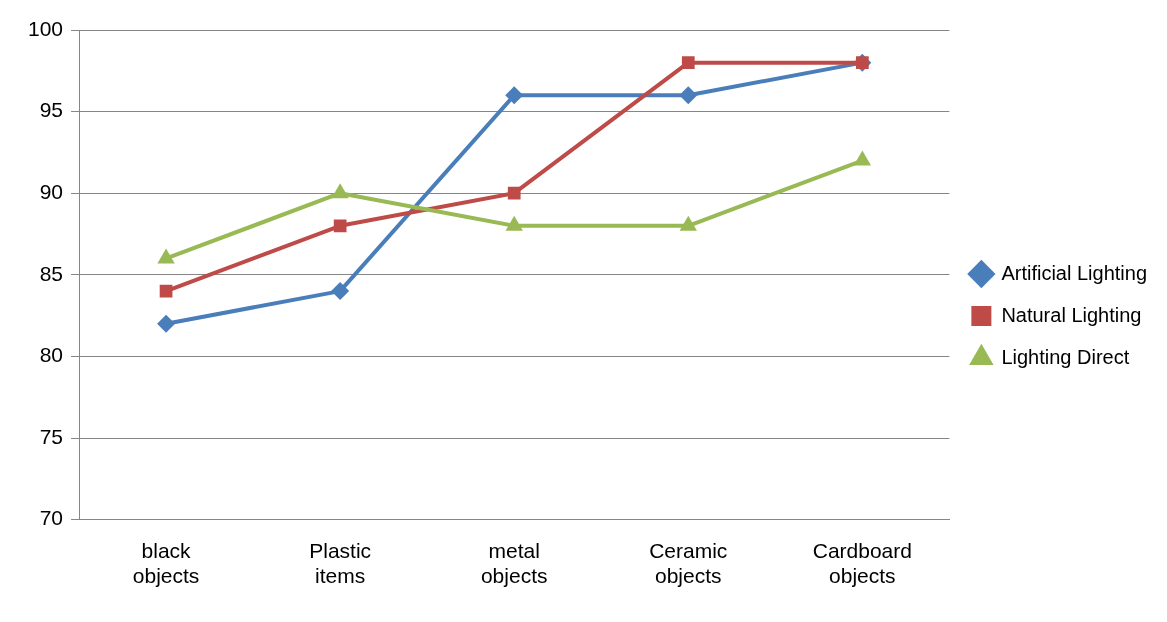  Describe the element at coordinates (340, 563) in the screenshot. I see `x-tick-label: Plastic items` at that location.